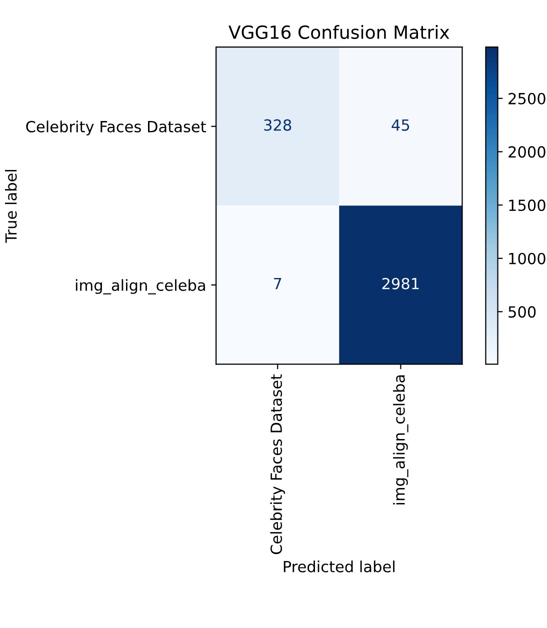 The image size is (547, 628). Describe the element at coordinates (278, 125) in the screenshot. I see `data-label: 328` at that location.